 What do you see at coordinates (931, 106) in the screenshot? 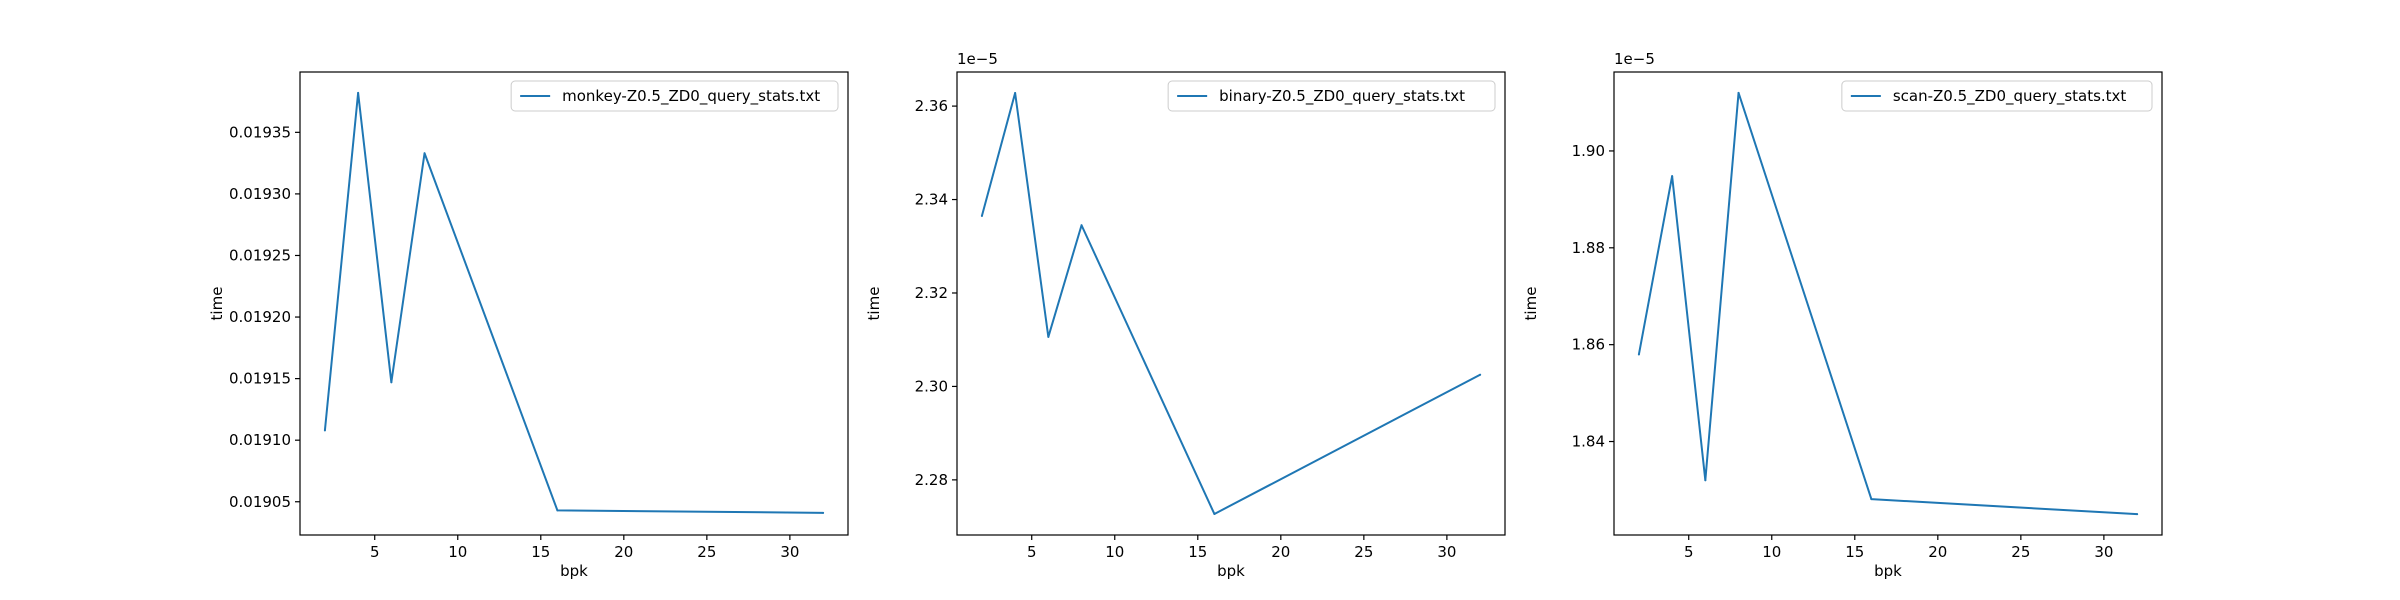
I see `y-tick-label: 2.36` at bounding box center [931, 106].